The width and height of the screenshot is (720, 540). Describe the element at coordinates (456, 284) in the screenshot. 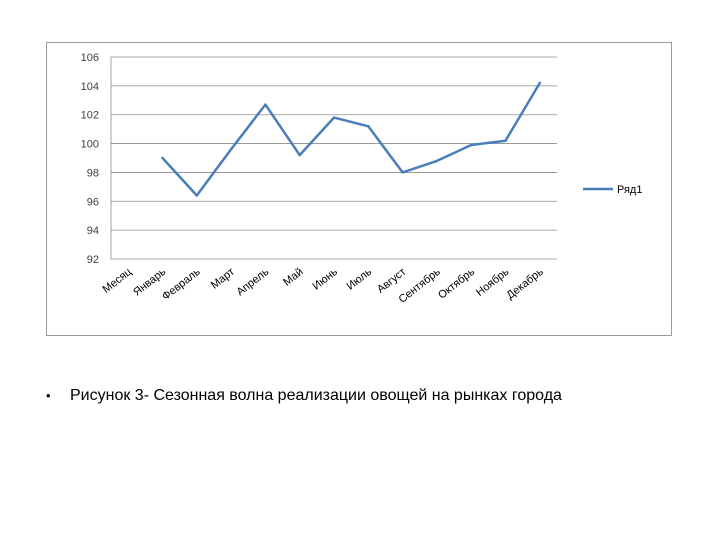

I see `x-tick-label: Октябрь` at that location.